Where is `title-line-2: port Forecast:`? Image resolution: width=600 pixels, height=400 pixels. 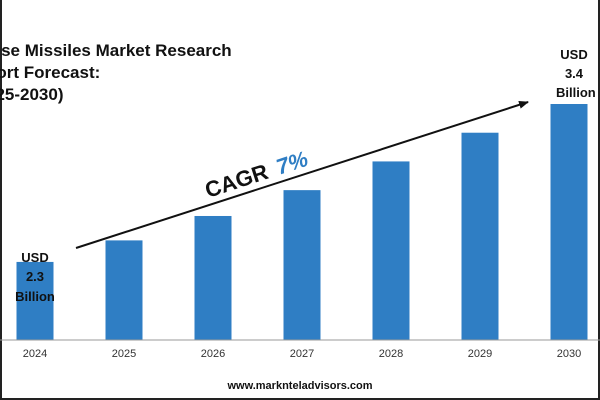 title-line-2: port Forecast: is located at coordinates (50, 72).